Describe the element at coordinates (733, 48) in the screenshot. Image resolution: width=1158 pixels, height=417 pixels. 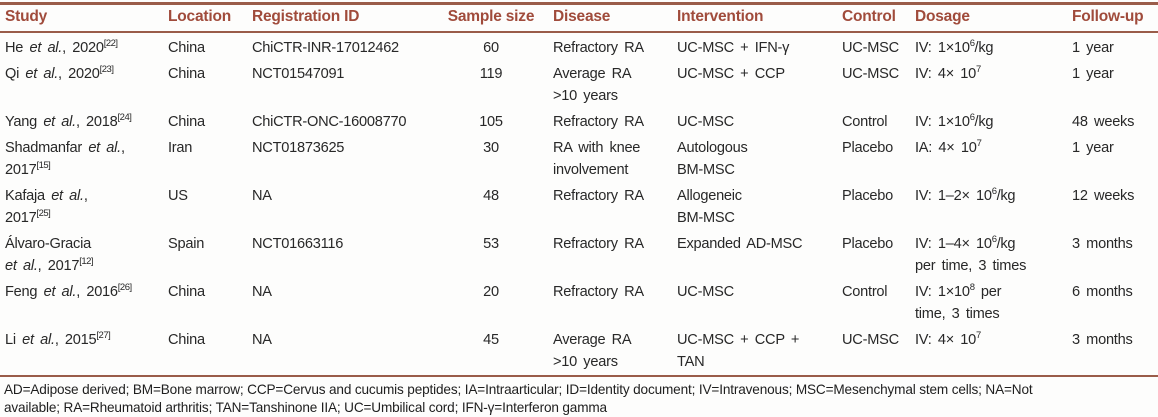
I see `cell-intervention: UC-MSC + IFN-γ` at that location.